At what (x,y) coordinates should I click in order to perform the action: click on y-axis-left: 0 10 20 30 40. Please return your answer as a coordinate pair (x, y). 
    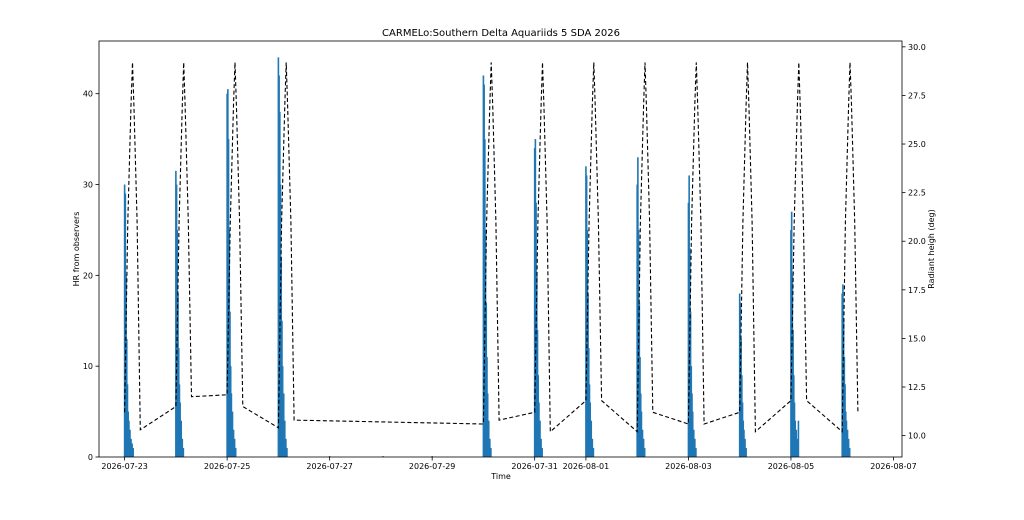
    Looking at the image, I should click on (91, 276).